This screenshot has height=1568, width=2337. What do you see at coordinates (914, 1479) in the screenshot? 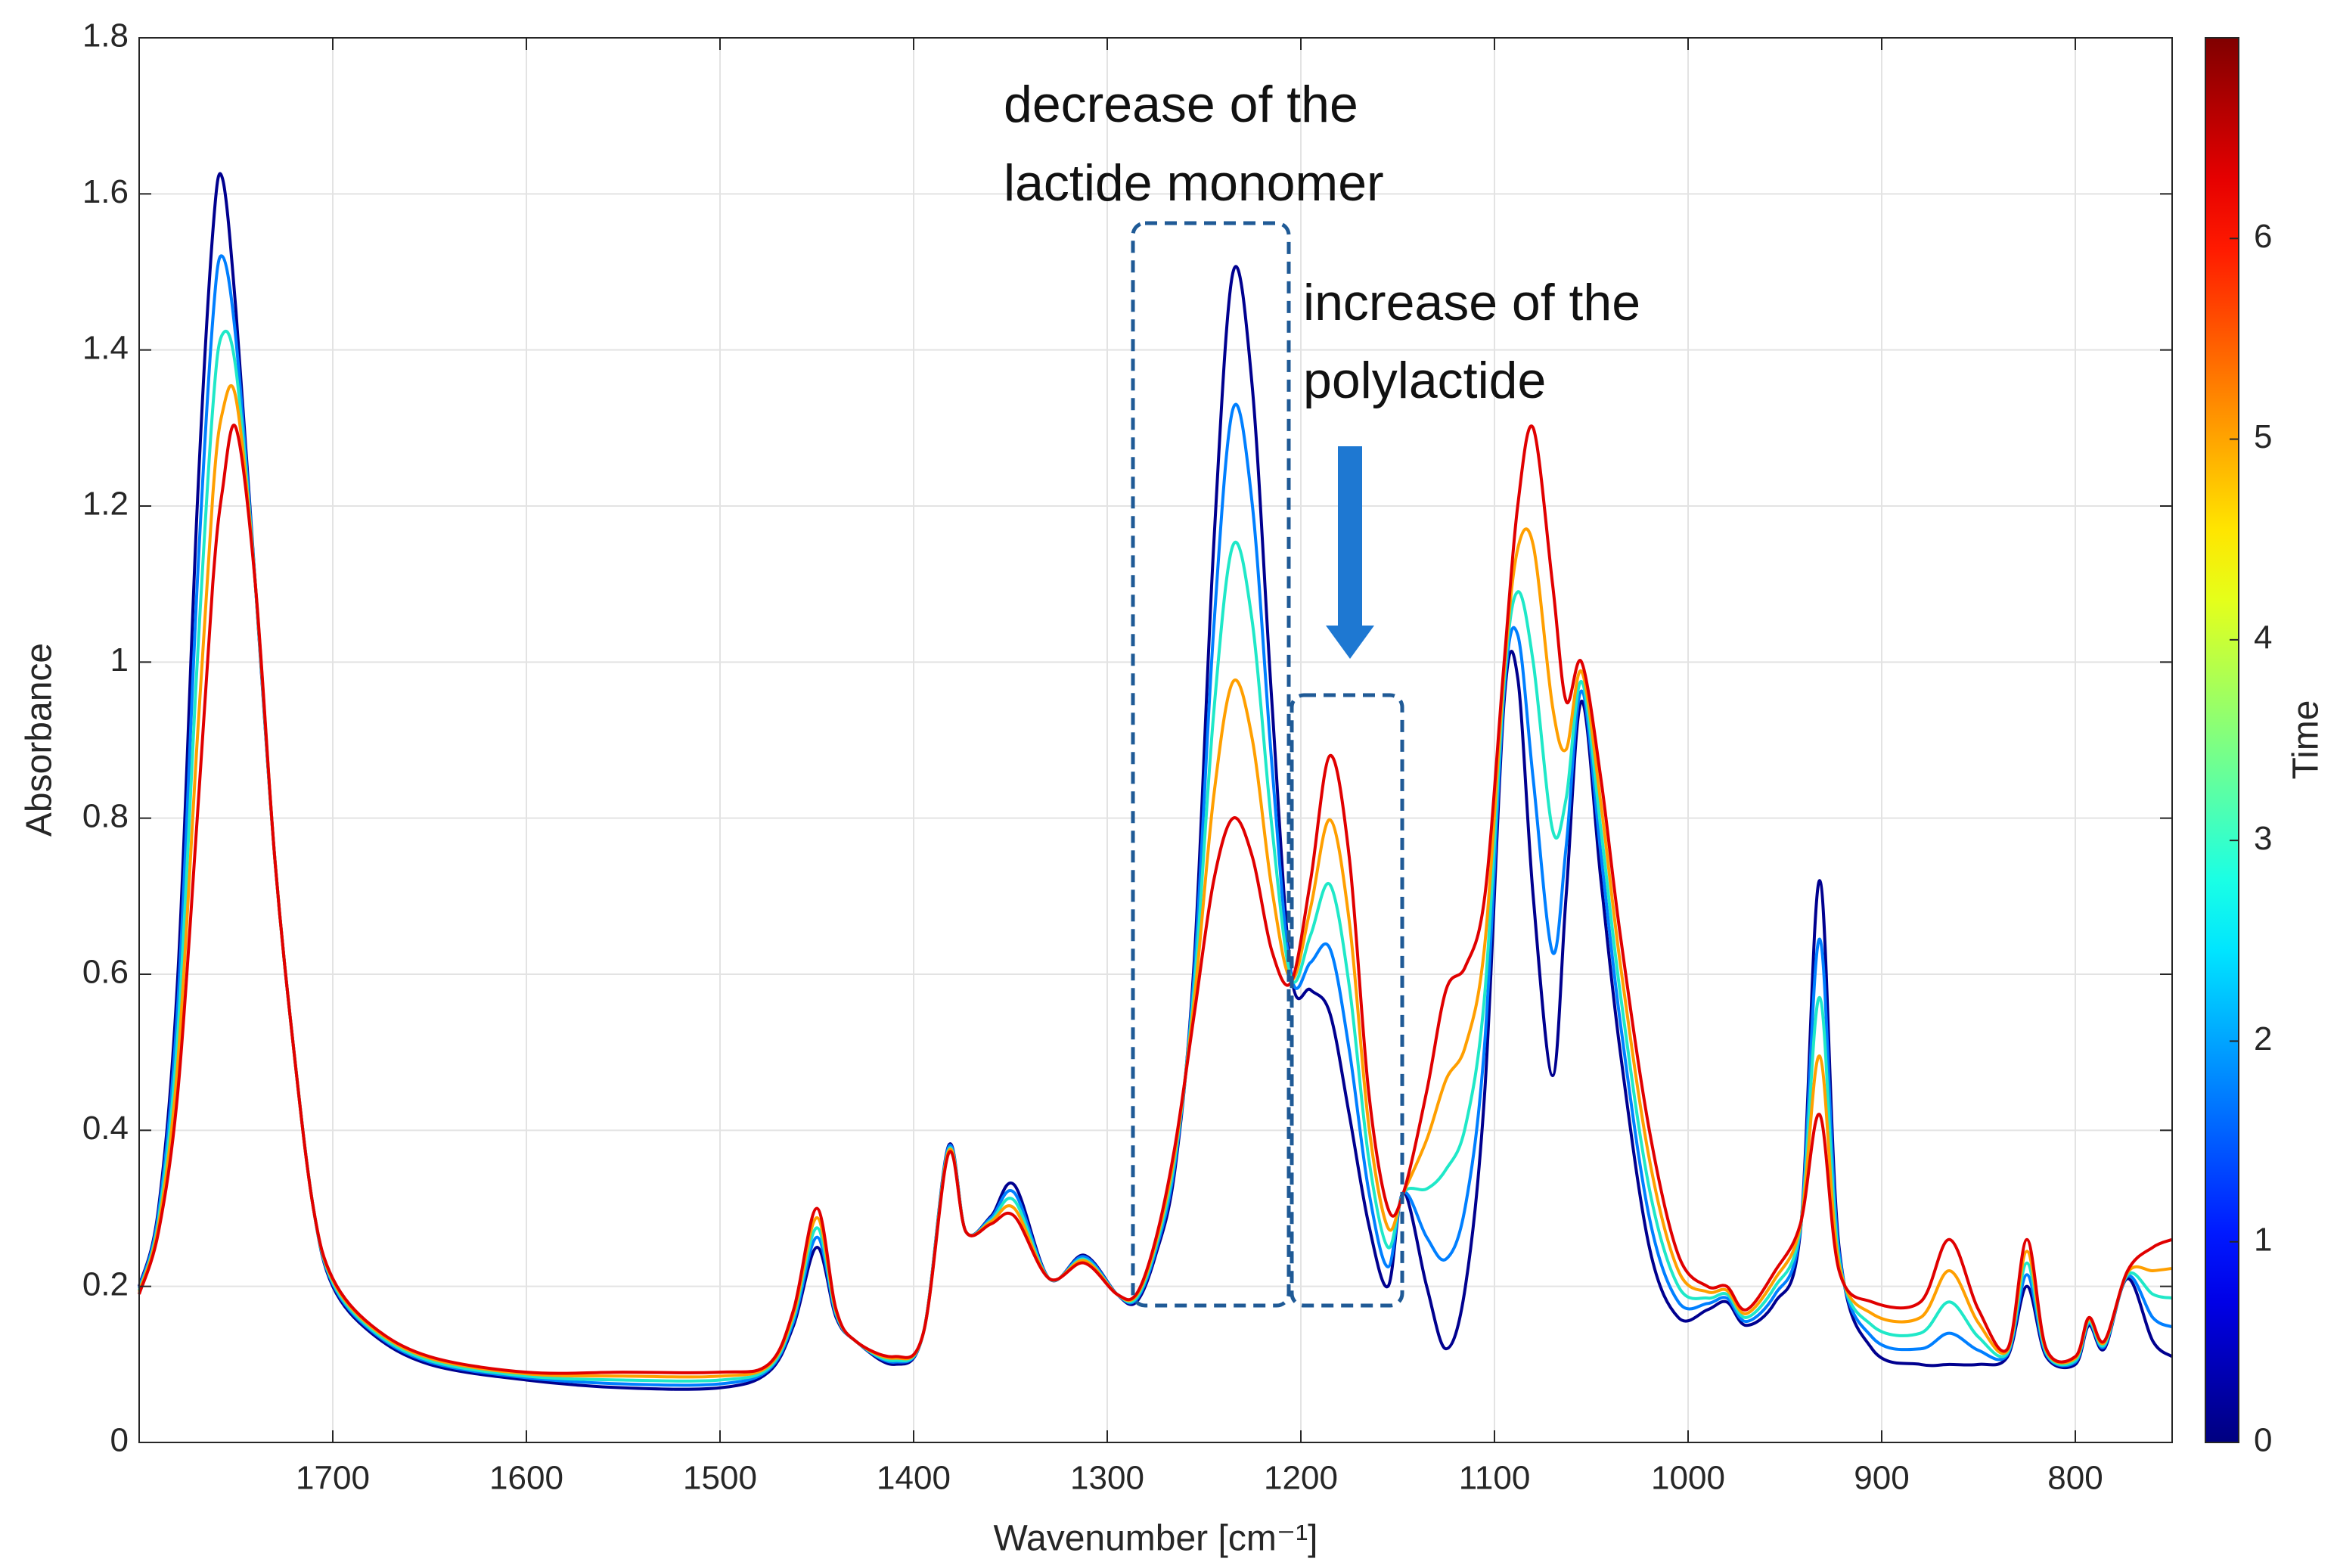
I see `x-tick-label: 1400` at bounding box center [914, 1479].